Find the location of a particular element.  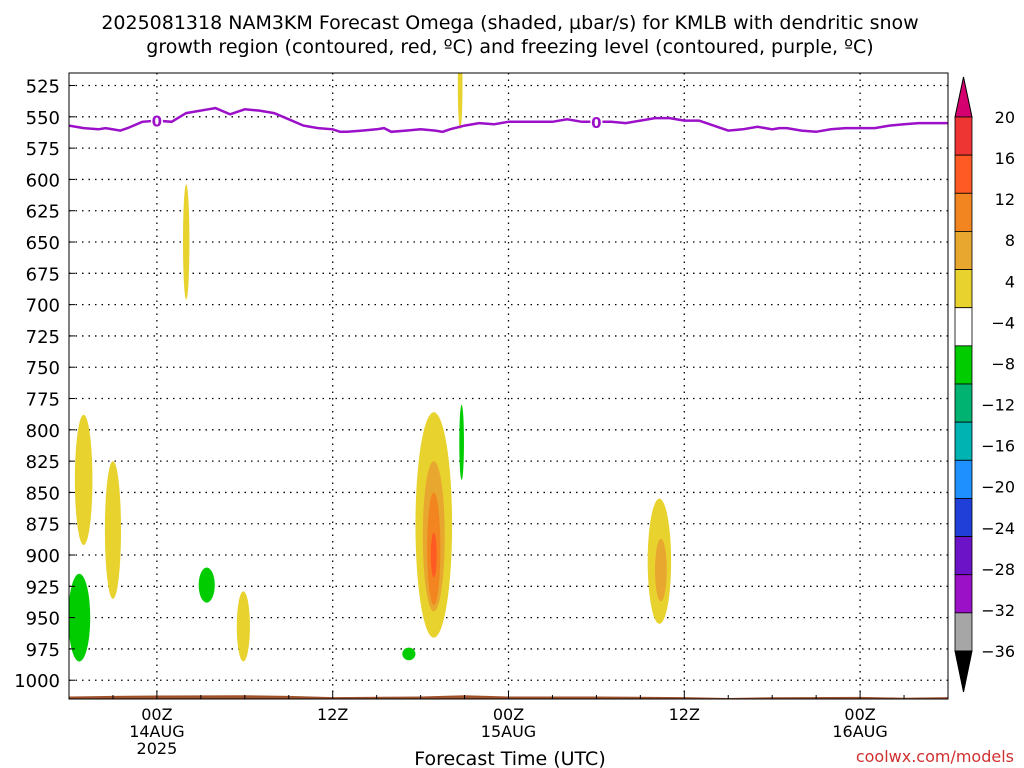

y-tick-label: 750 is located at coordinates (43, 368).